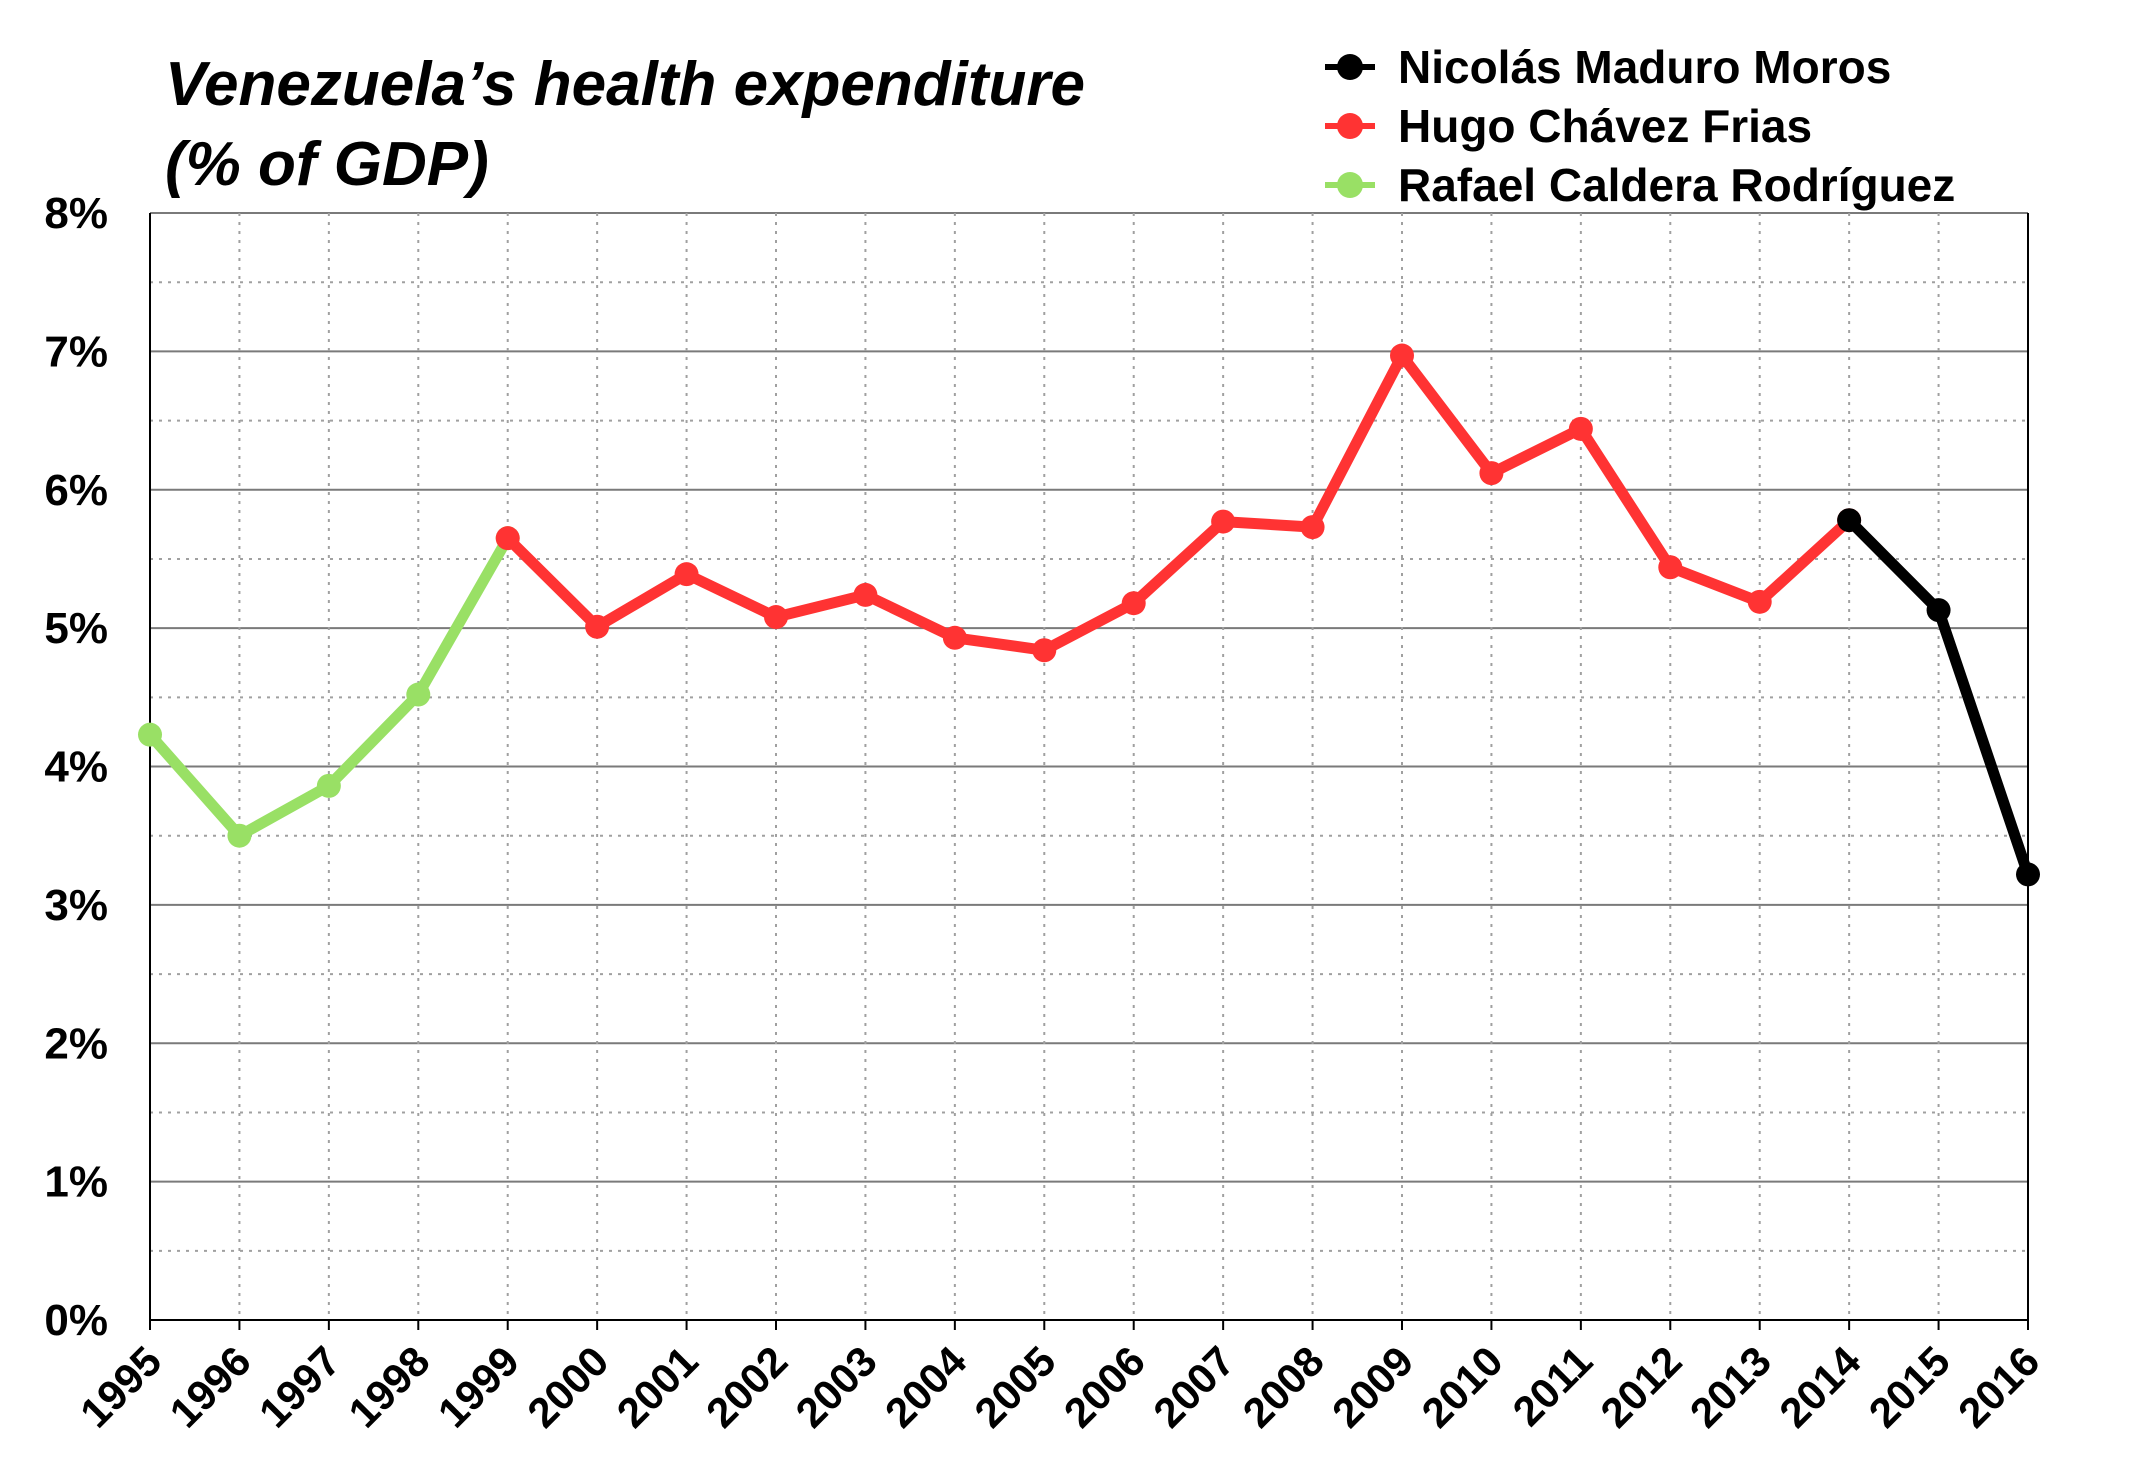 The width and height of the screenshot is (2150, 1480). What do you see at coordinates (76, 213) in the screenshot?
I see `y-tick-label: 8%` at bounding box center [76, 213].